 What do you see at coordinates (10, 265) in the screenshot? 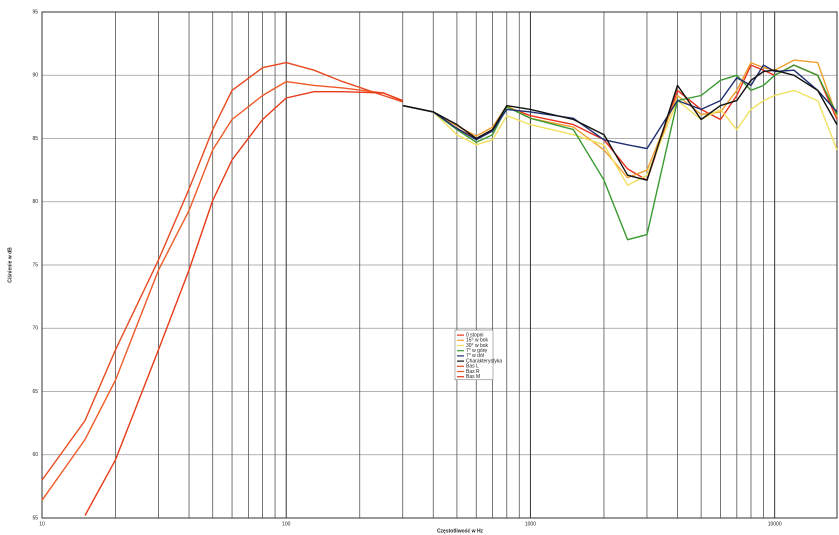
I see `y-axis-label: Ciśnienie w dB` at bounding box center [10, 265].